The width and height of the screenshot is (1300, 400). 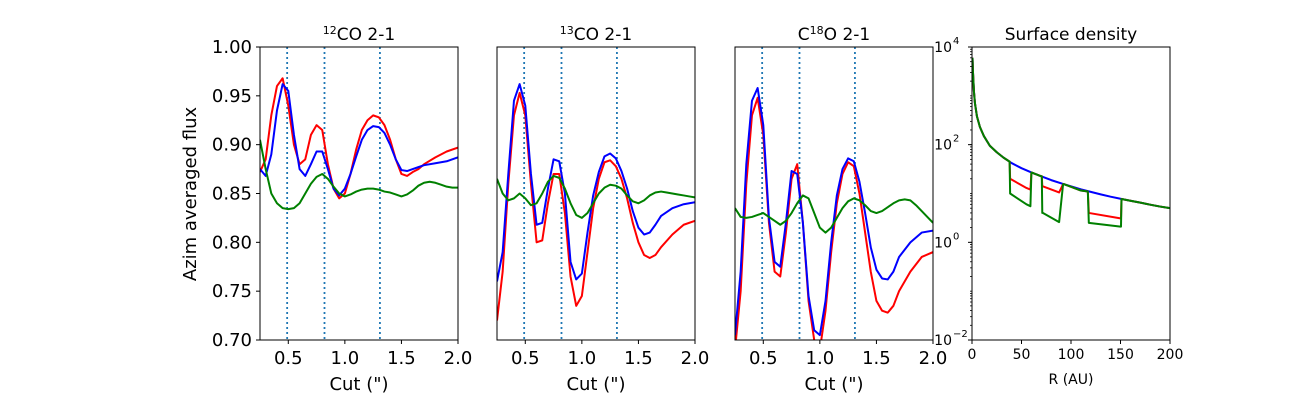 I want to click on title-isotope: 13, so click(x=567, y=30).